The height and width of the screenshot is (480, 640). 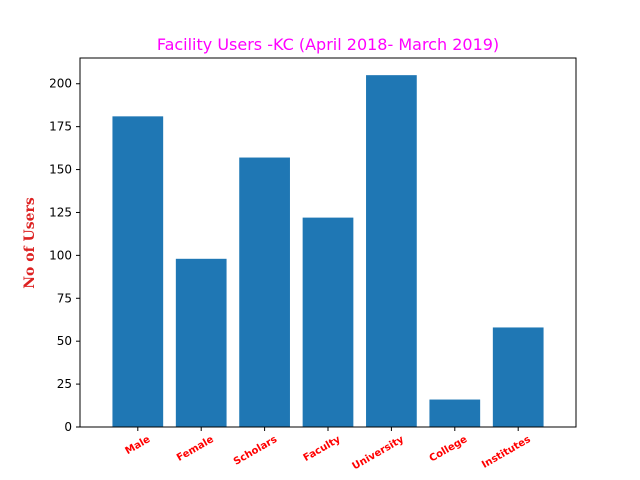 I want to click on y-axis-label: No of Users, so click(x=30, y=243).